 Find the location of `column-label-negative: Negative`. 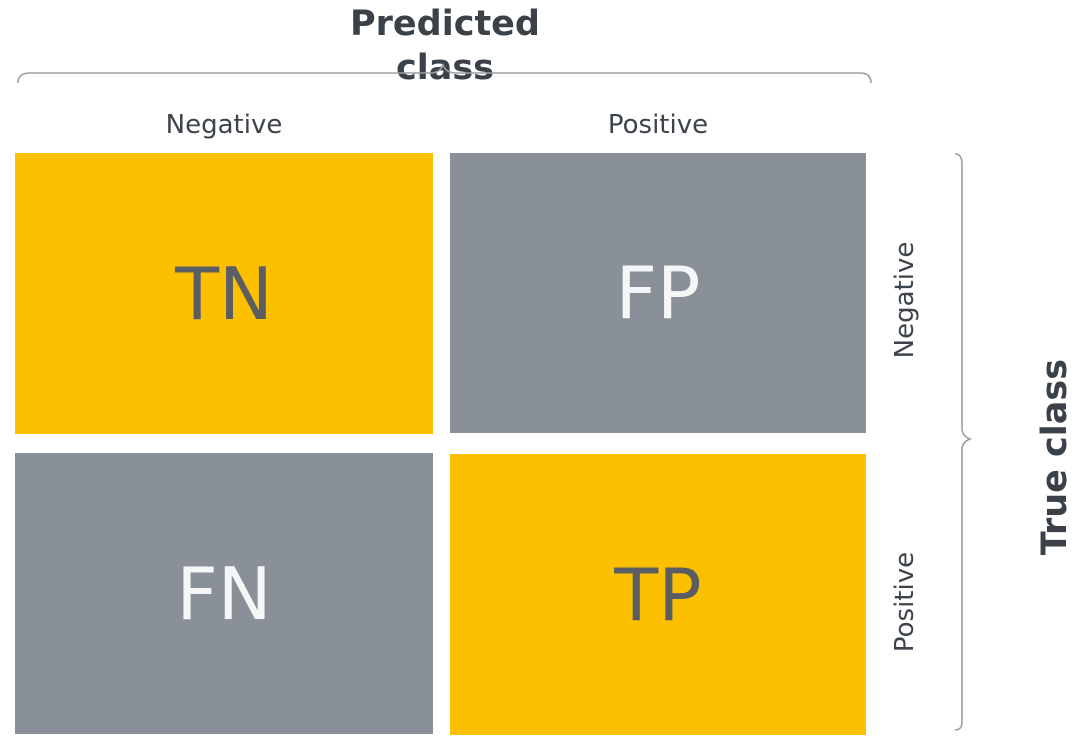

column-label-negative: Negative is located at coordinates (224, 125).